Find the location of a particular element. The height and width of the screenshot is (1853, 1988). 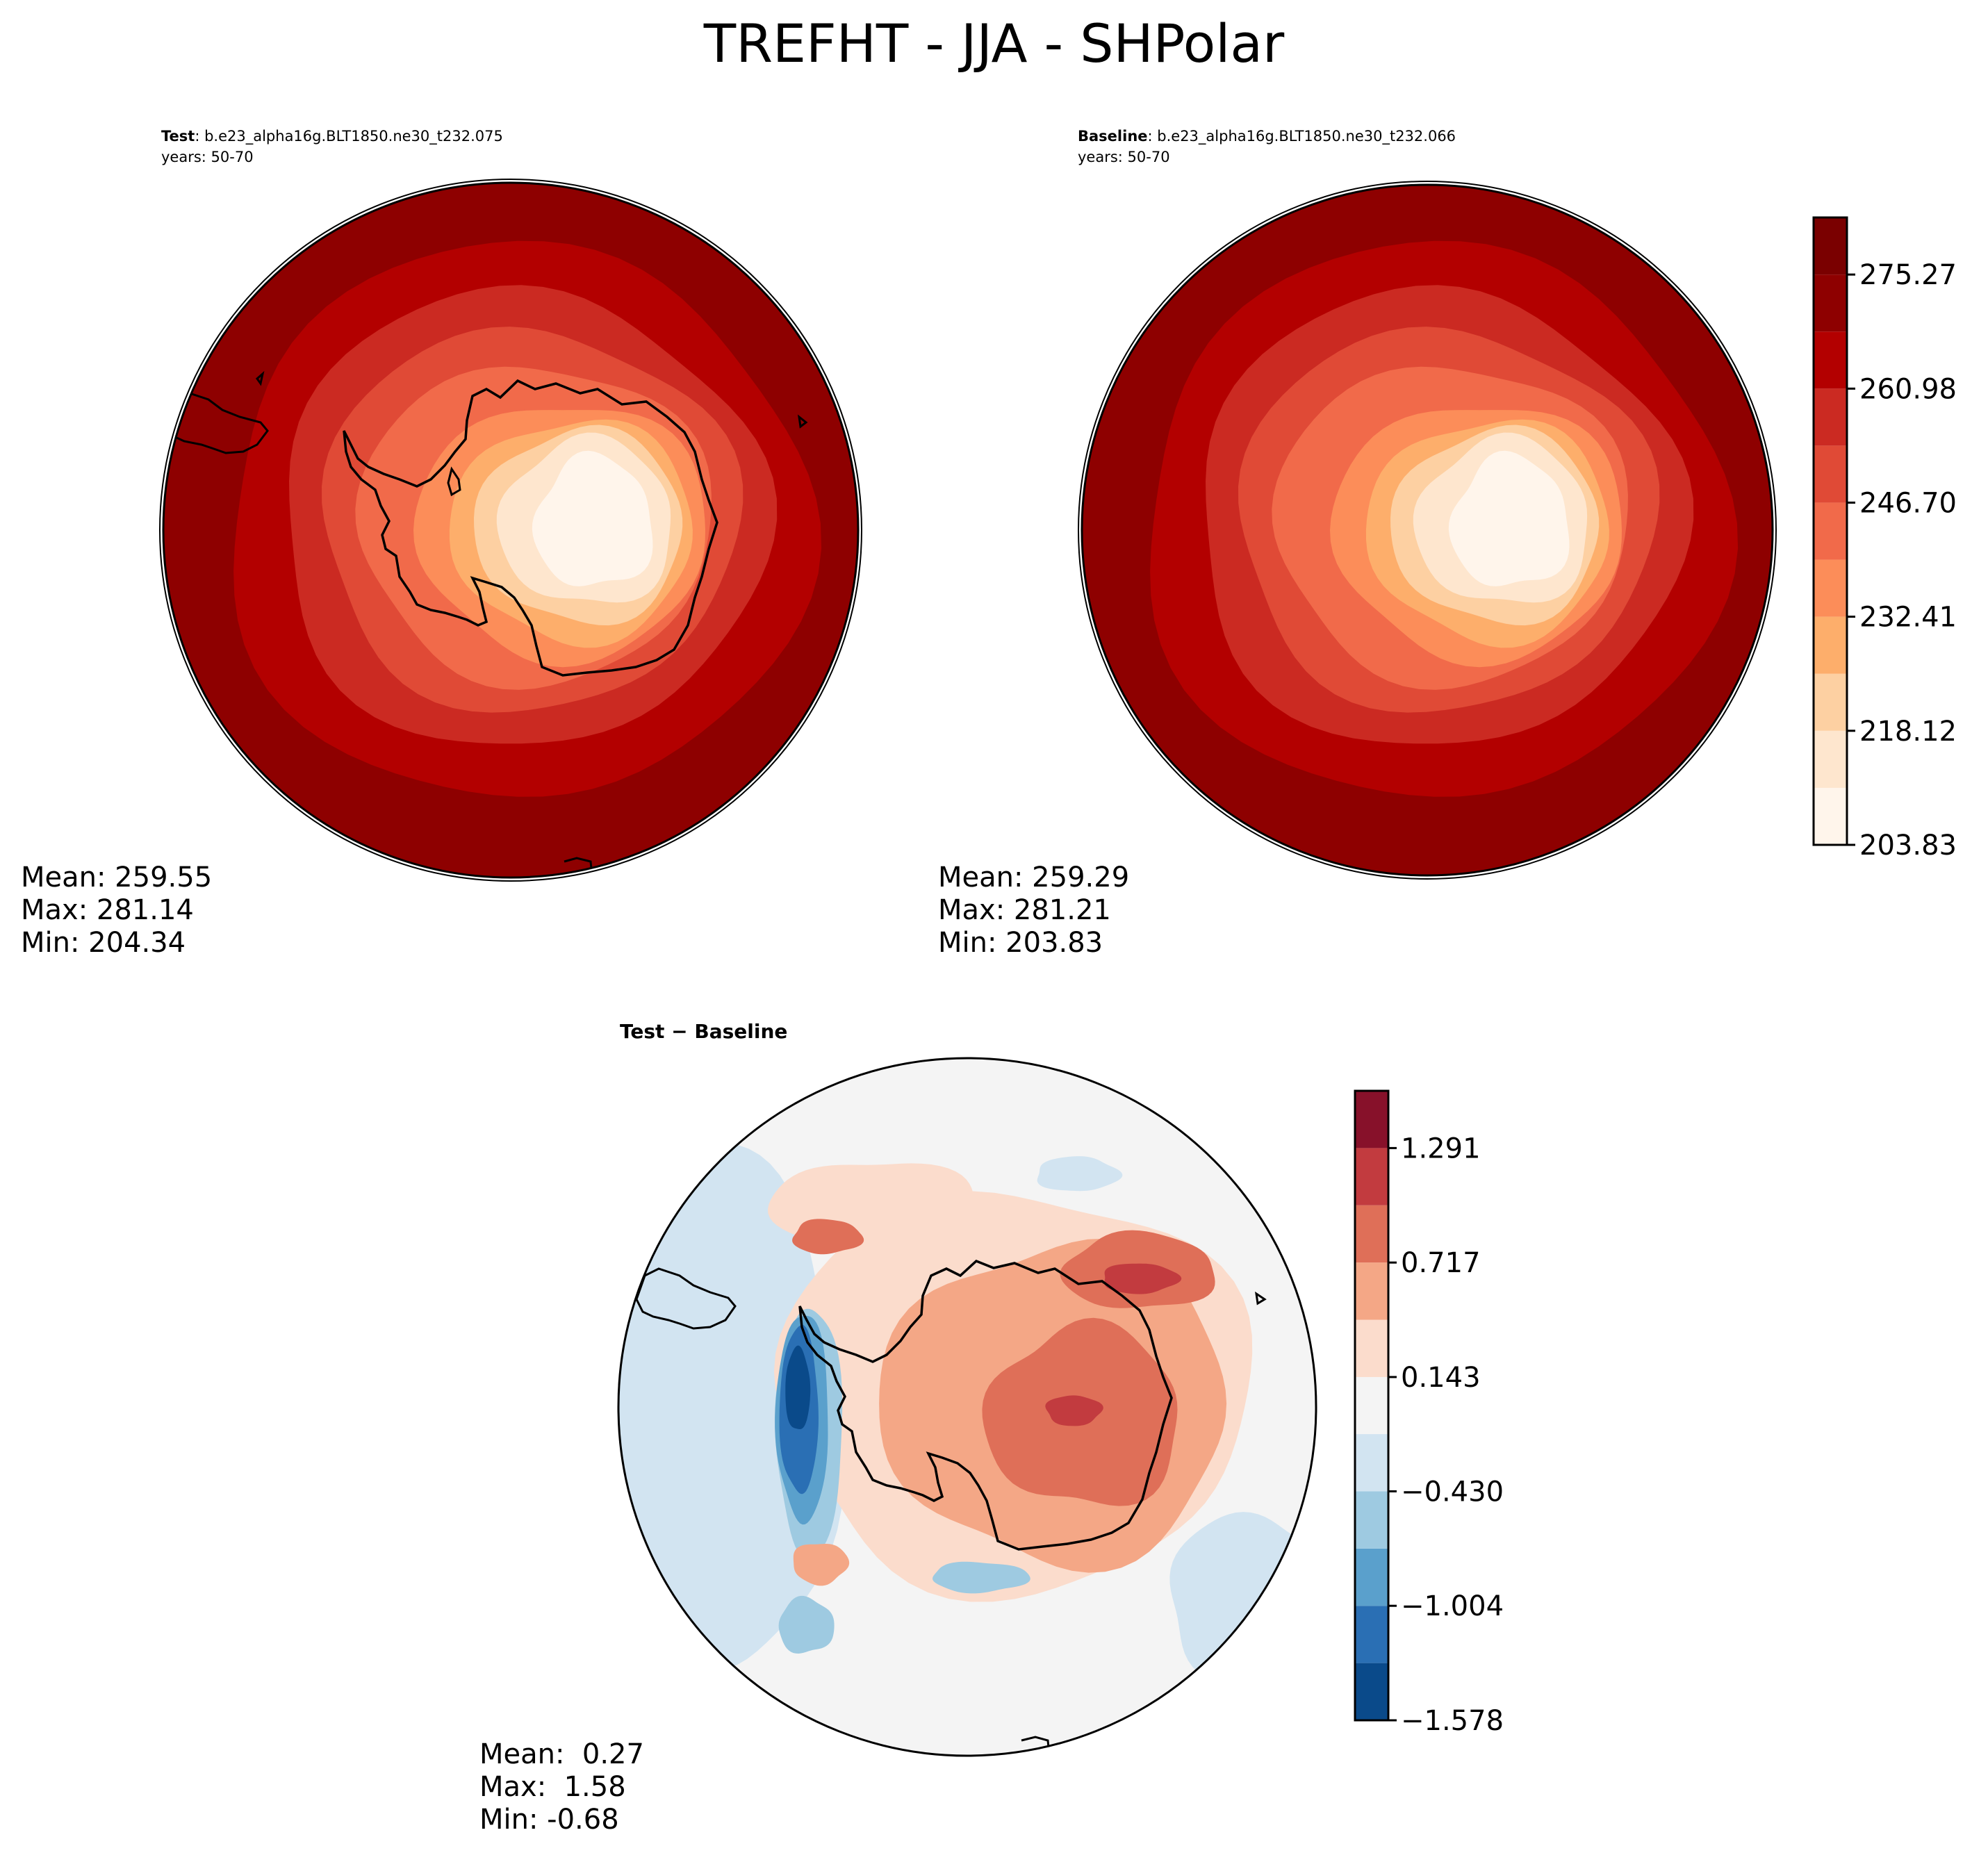

test-map-outer-border is located at coordinates (510, 530).